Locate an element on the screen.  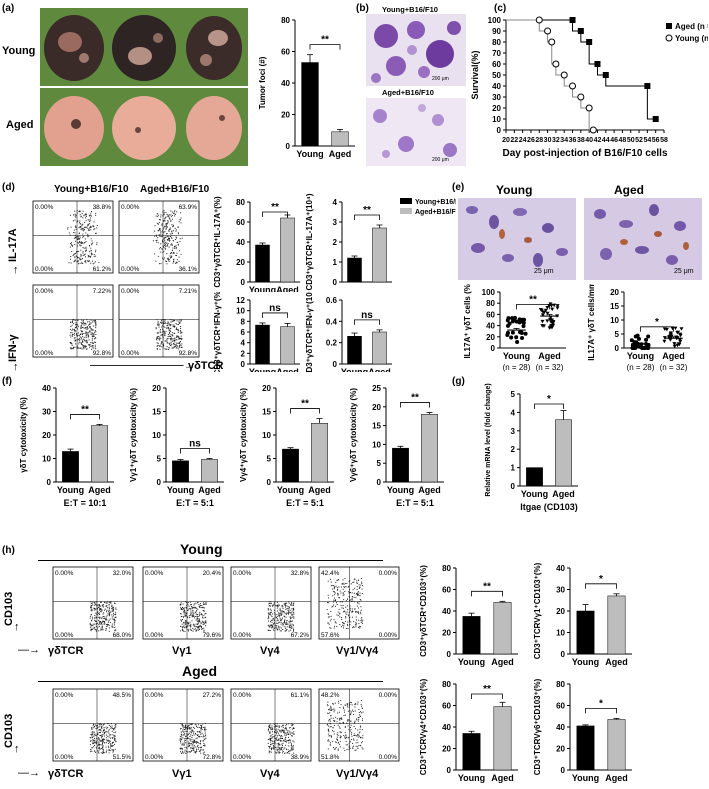
quadrant-ul: 0.00% is located at coordinates (130, 207).